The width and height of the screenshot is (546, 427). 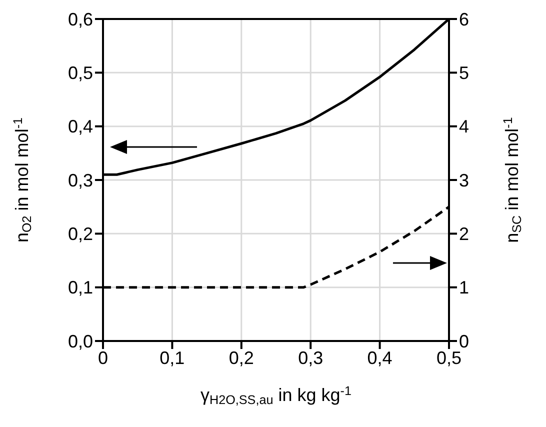 What do you see at coordinates (80, 19) in the screenshot?
I see `y-tick-label: 0,6` at bounding box center [80, 19].